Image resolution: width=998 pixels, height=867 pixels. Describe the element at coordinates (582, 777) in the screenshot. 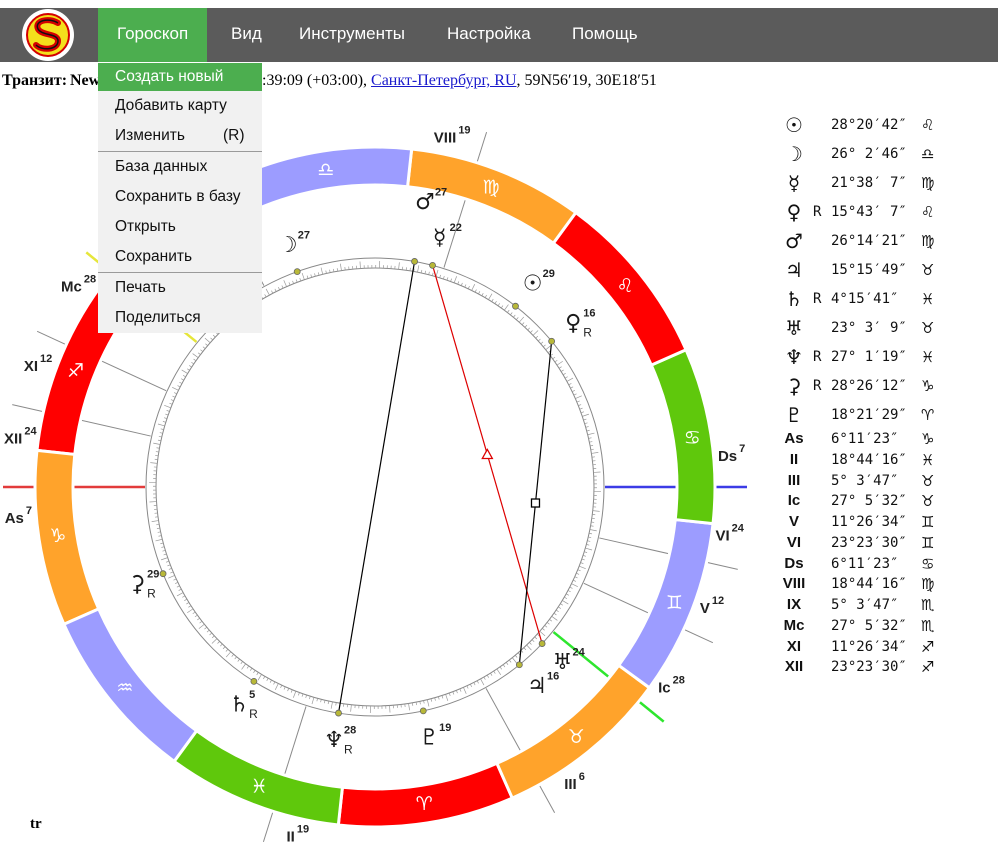

I see `cusp-degree: 6` at that location.